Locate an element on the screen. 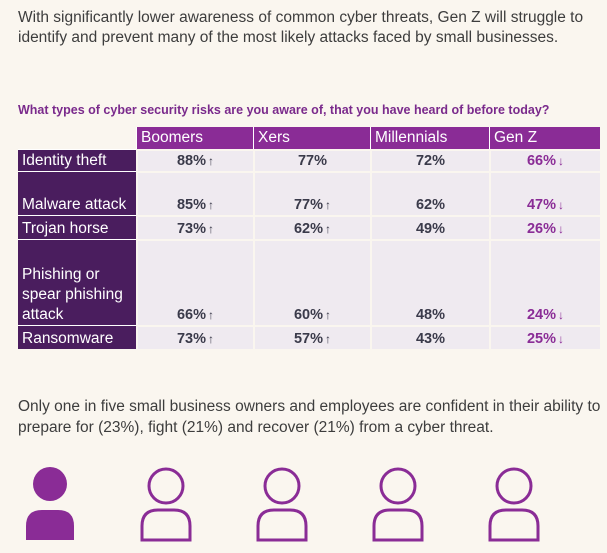 Image resolution: width=607 pixels, height=553 pixels. table-cell: 62% ↑ is located at coordinates (311, 227).